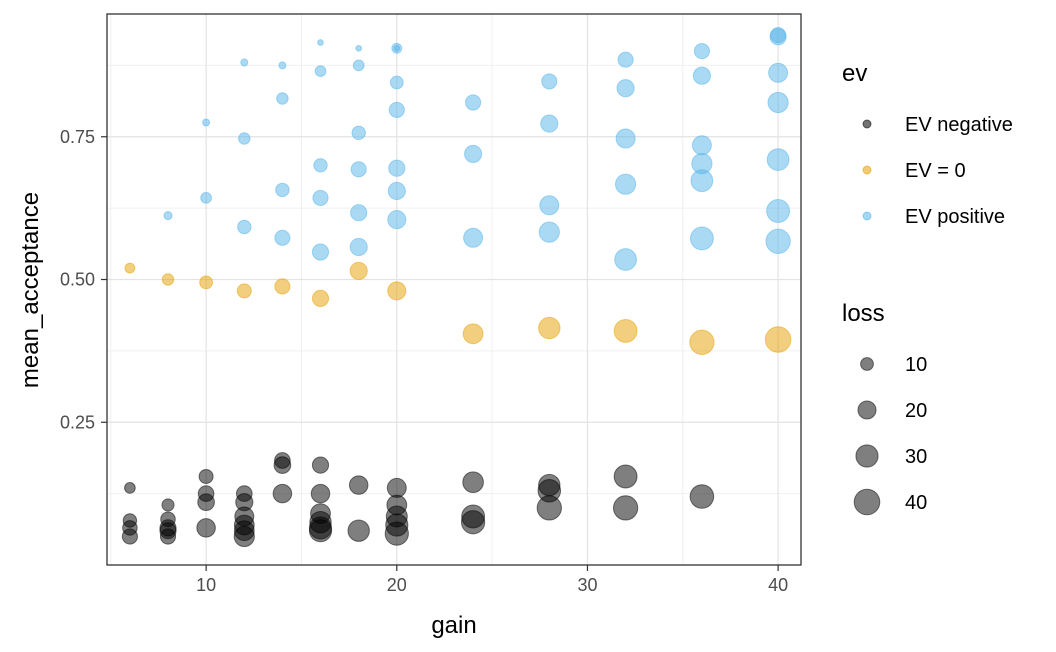  Describe the element at coordinates (890, 435) in the screenshot. I see `size-legend-entries: 10 20 30 40` at that location.